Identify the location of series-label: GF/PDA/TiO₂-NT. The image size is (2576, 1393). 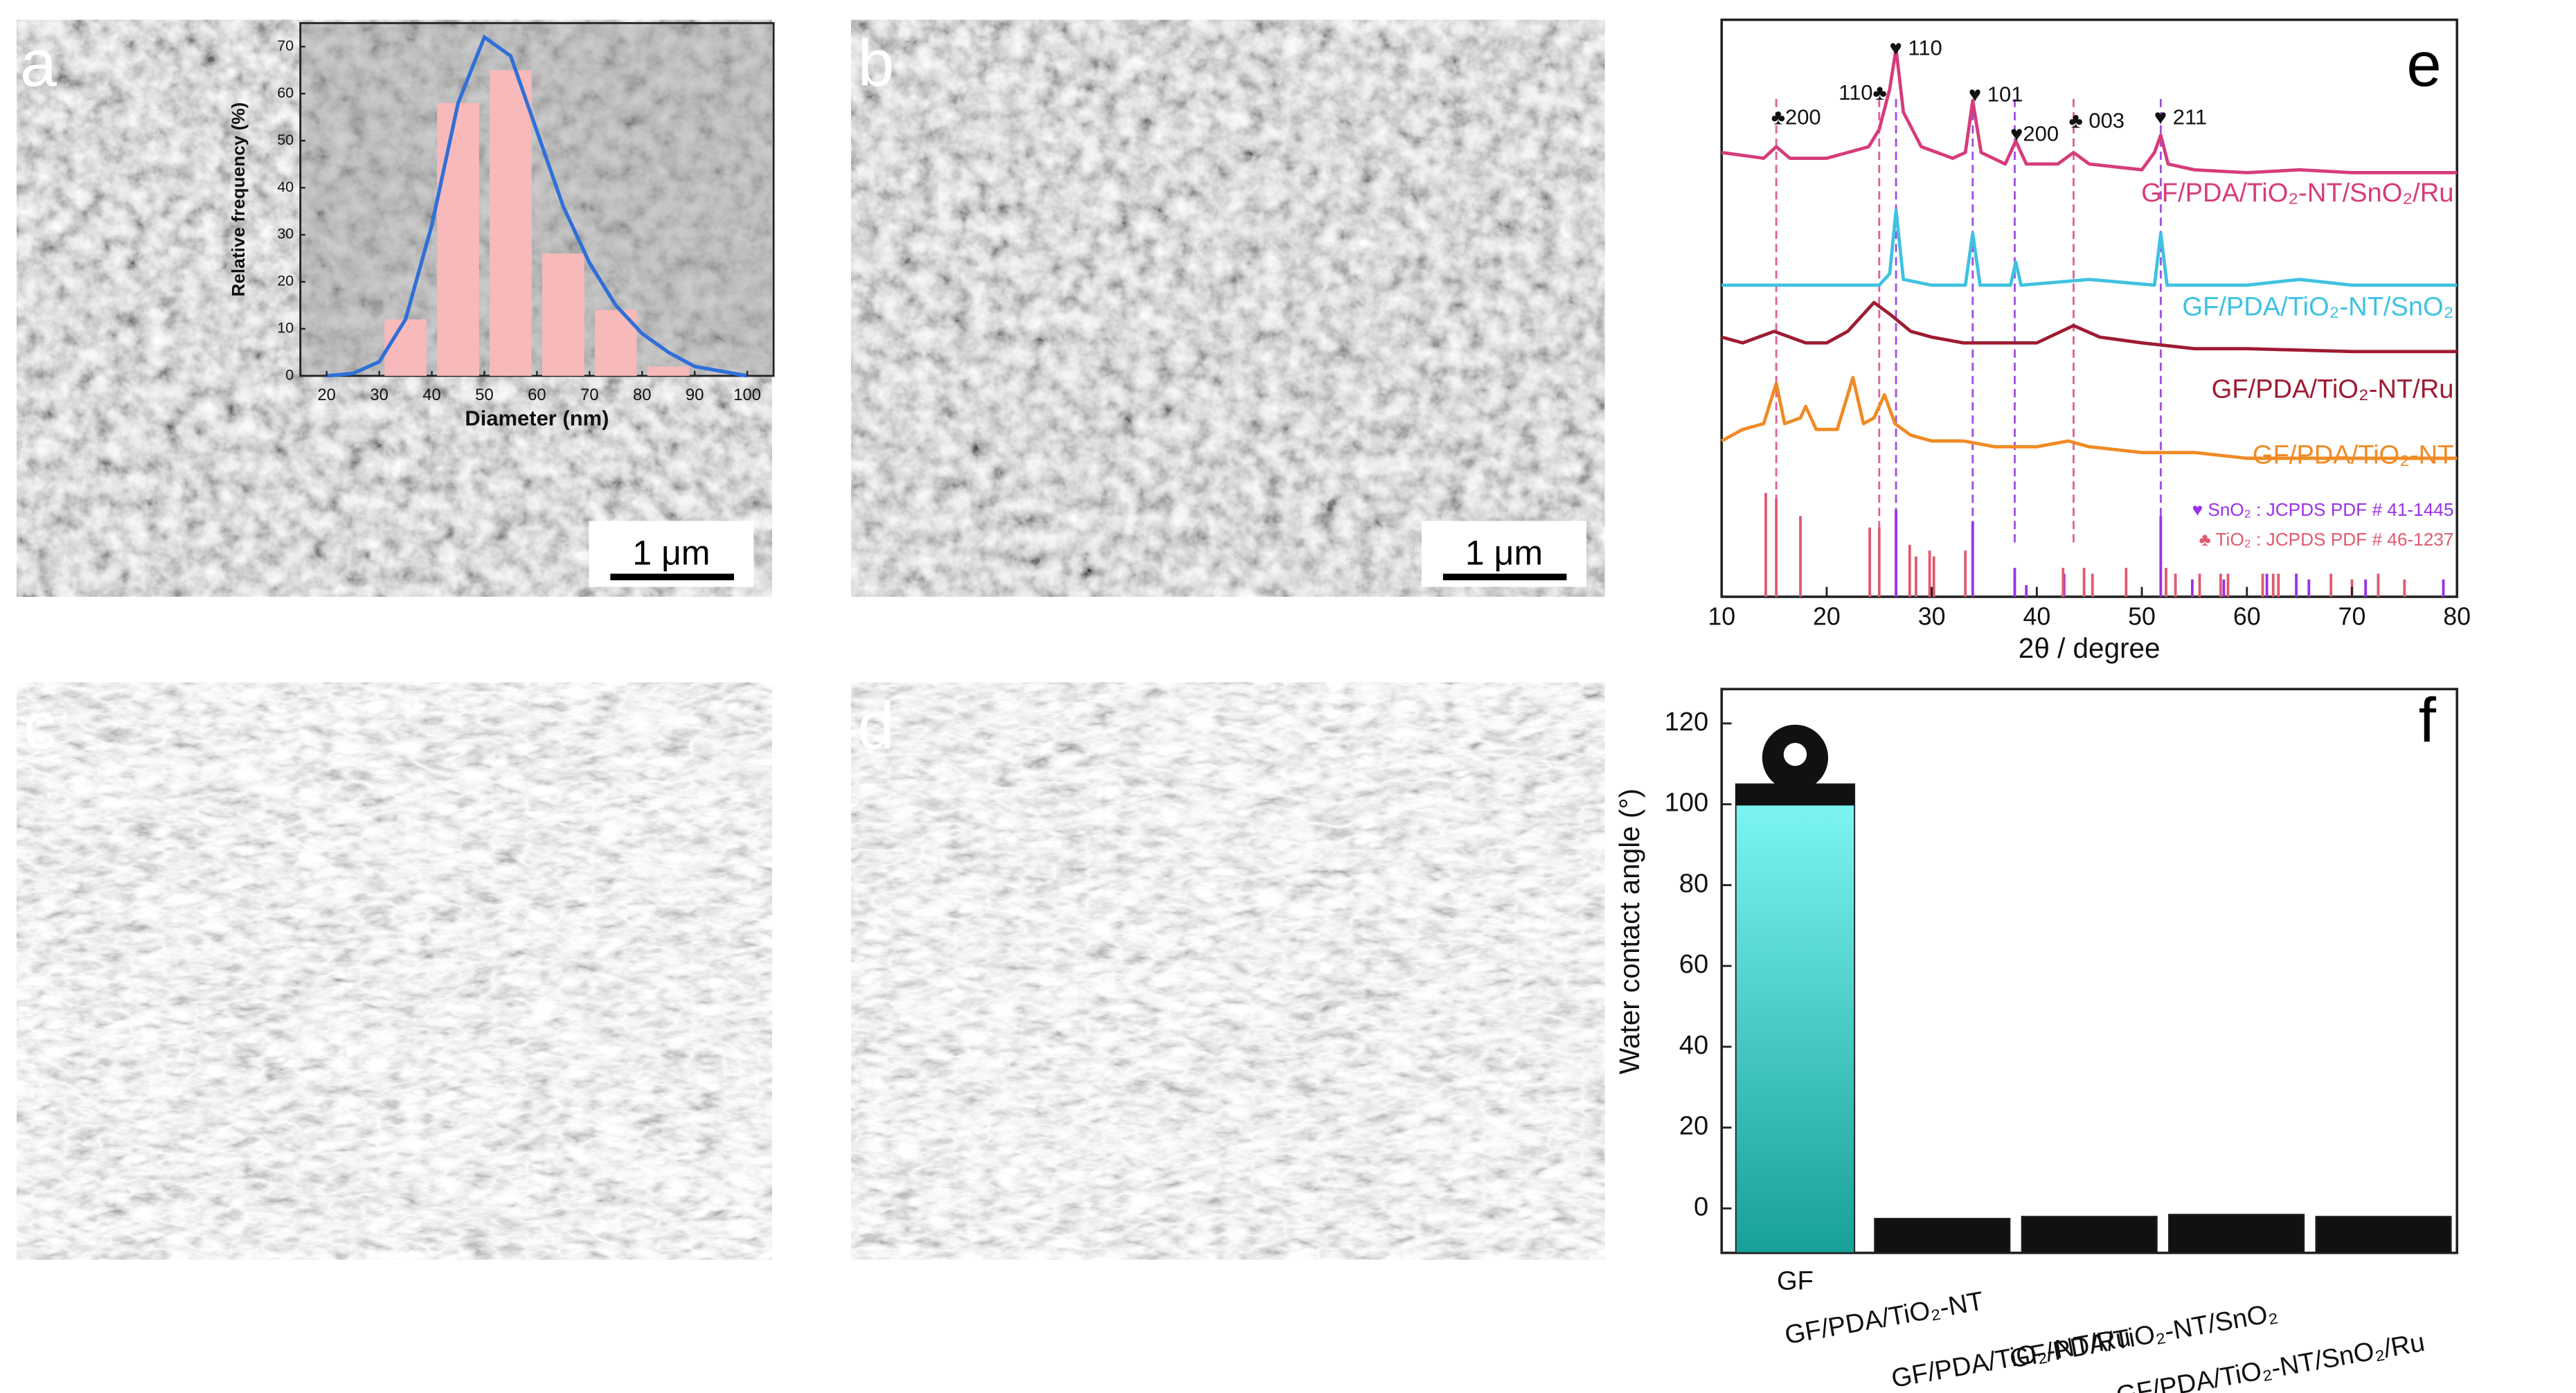
(2353, 455).